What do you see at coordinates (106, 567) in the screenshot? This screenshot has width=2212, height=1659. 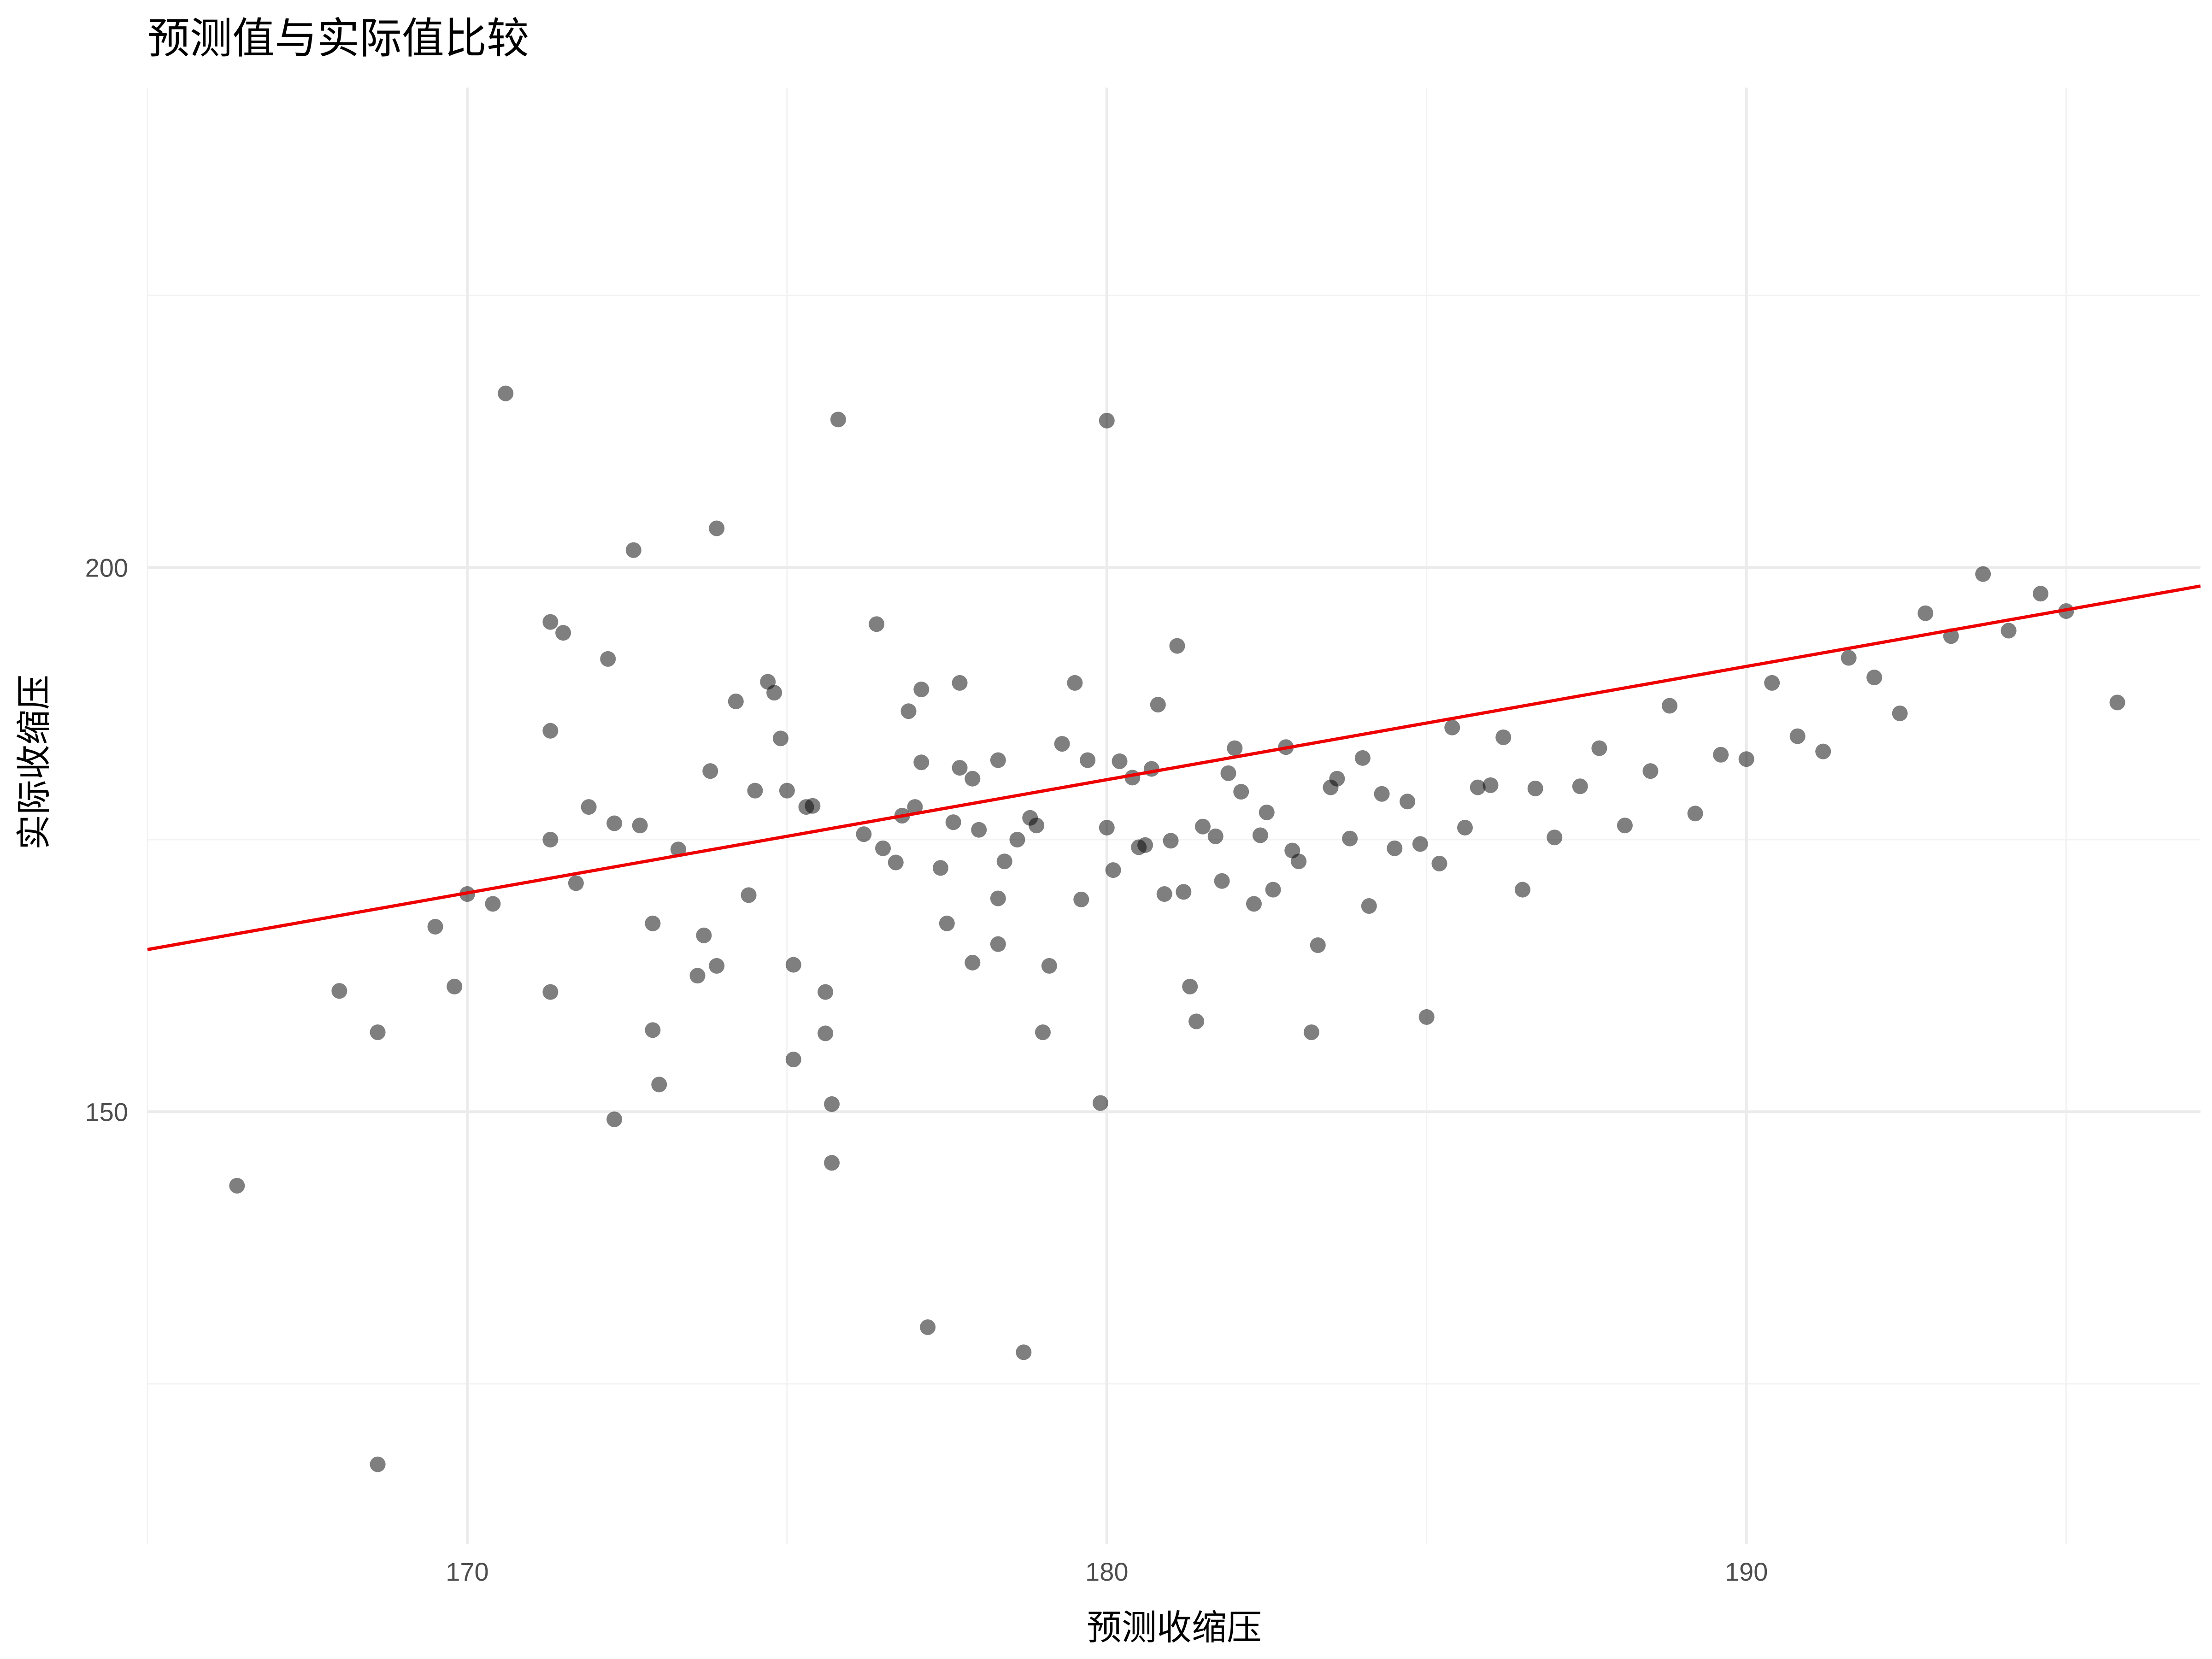 I see `y-tick-label: 200` at bounding box center [106, 567].